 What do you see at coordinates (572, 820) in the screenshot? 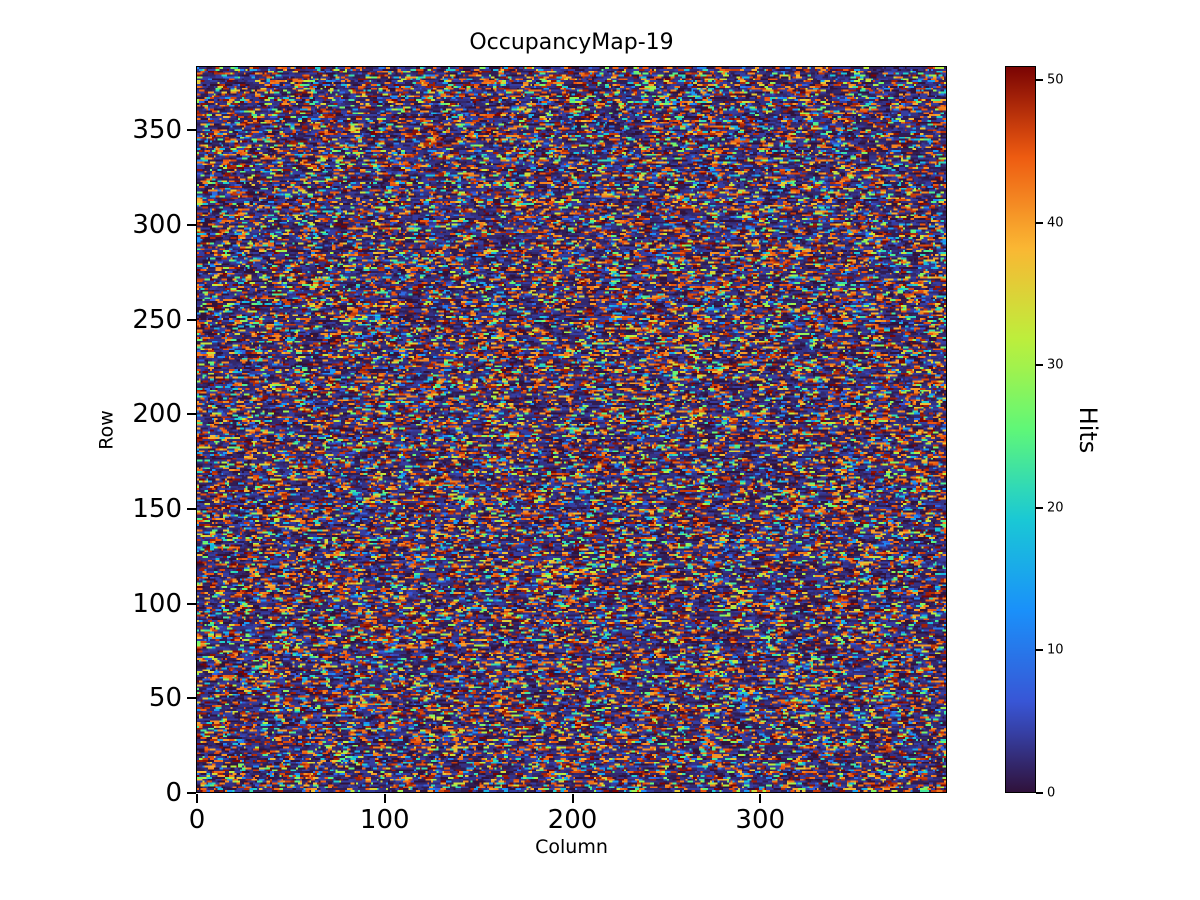
I see `x-tick-label: 200` at bounding box center [572, 820].